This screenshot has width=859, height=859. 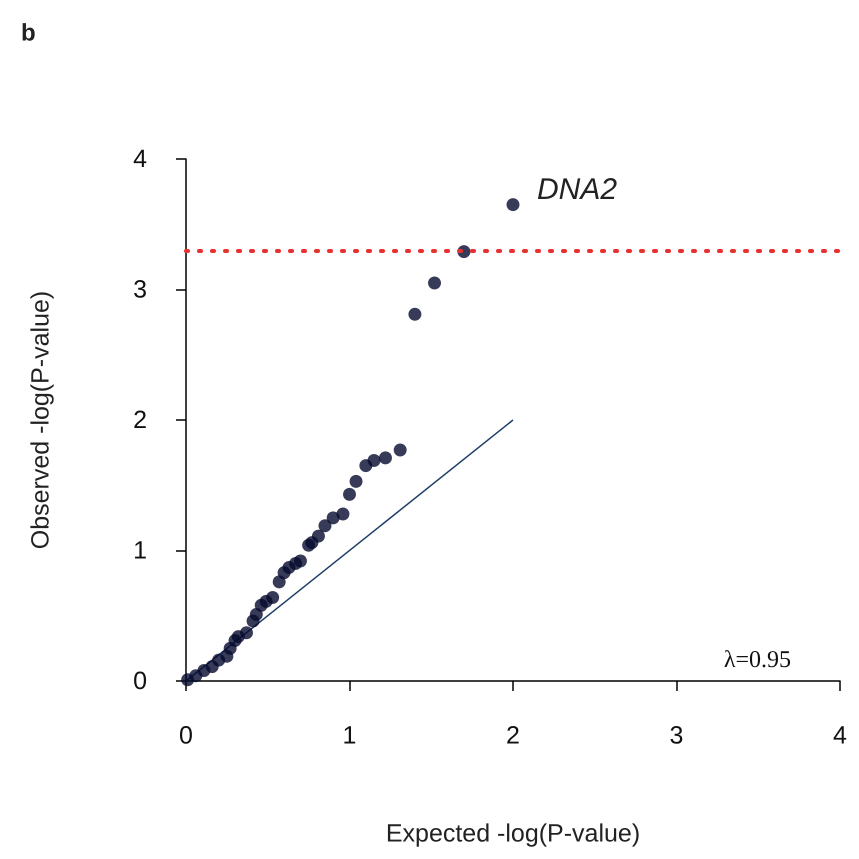 What do you see at coordinates (28, 33) in the screenshot?
I see `chart-title: b` at bounding box center [28, 33].